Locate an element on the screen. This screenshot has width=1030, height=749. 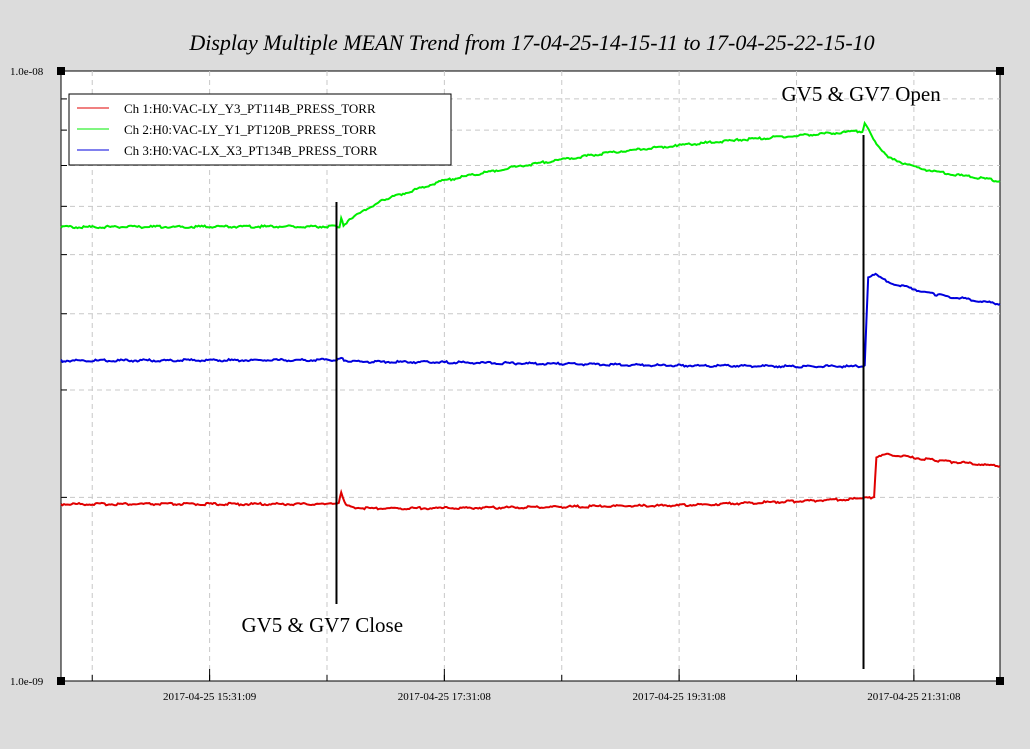
legend-label-3: Ch 3:H0:VAC-LX_X3_PT134B_PRESS_TORR is located at coordinates (251, 150).